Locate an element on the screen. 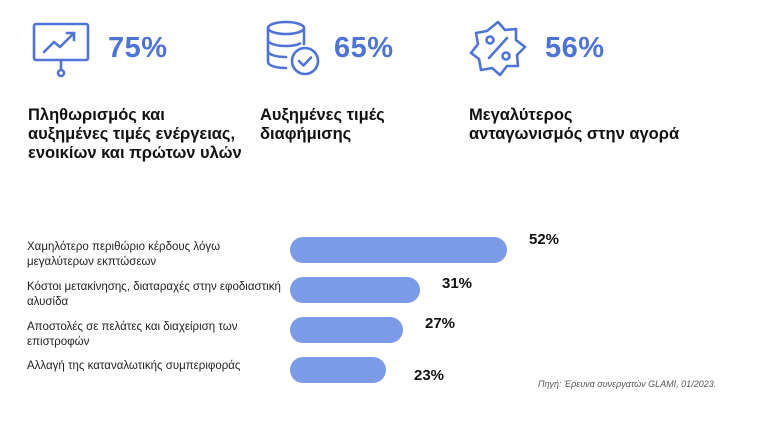  database-check-icon is located at coordinates (293, 48).